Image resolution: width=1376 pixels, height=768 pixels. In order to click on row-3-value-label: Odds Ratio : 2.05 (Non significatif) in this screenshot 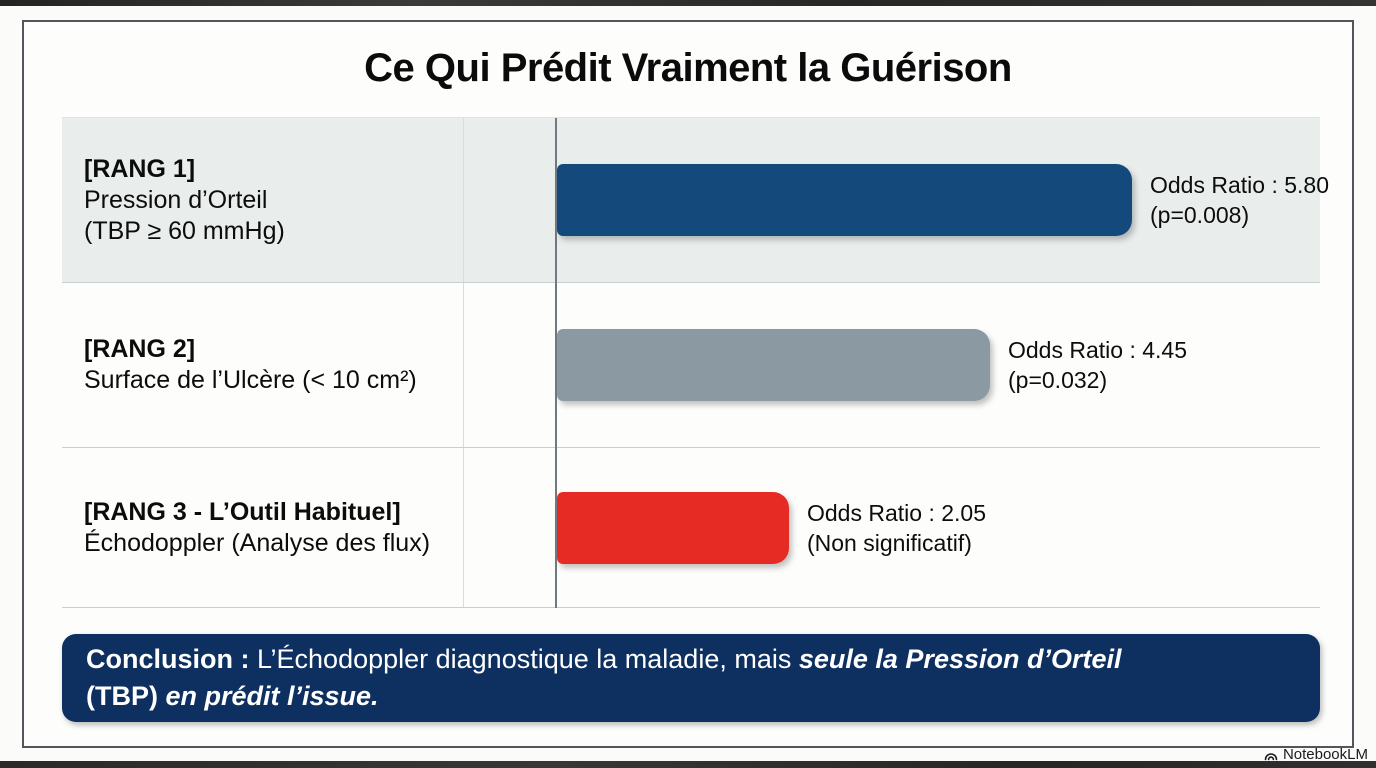, I will do `click(896, 528)`.